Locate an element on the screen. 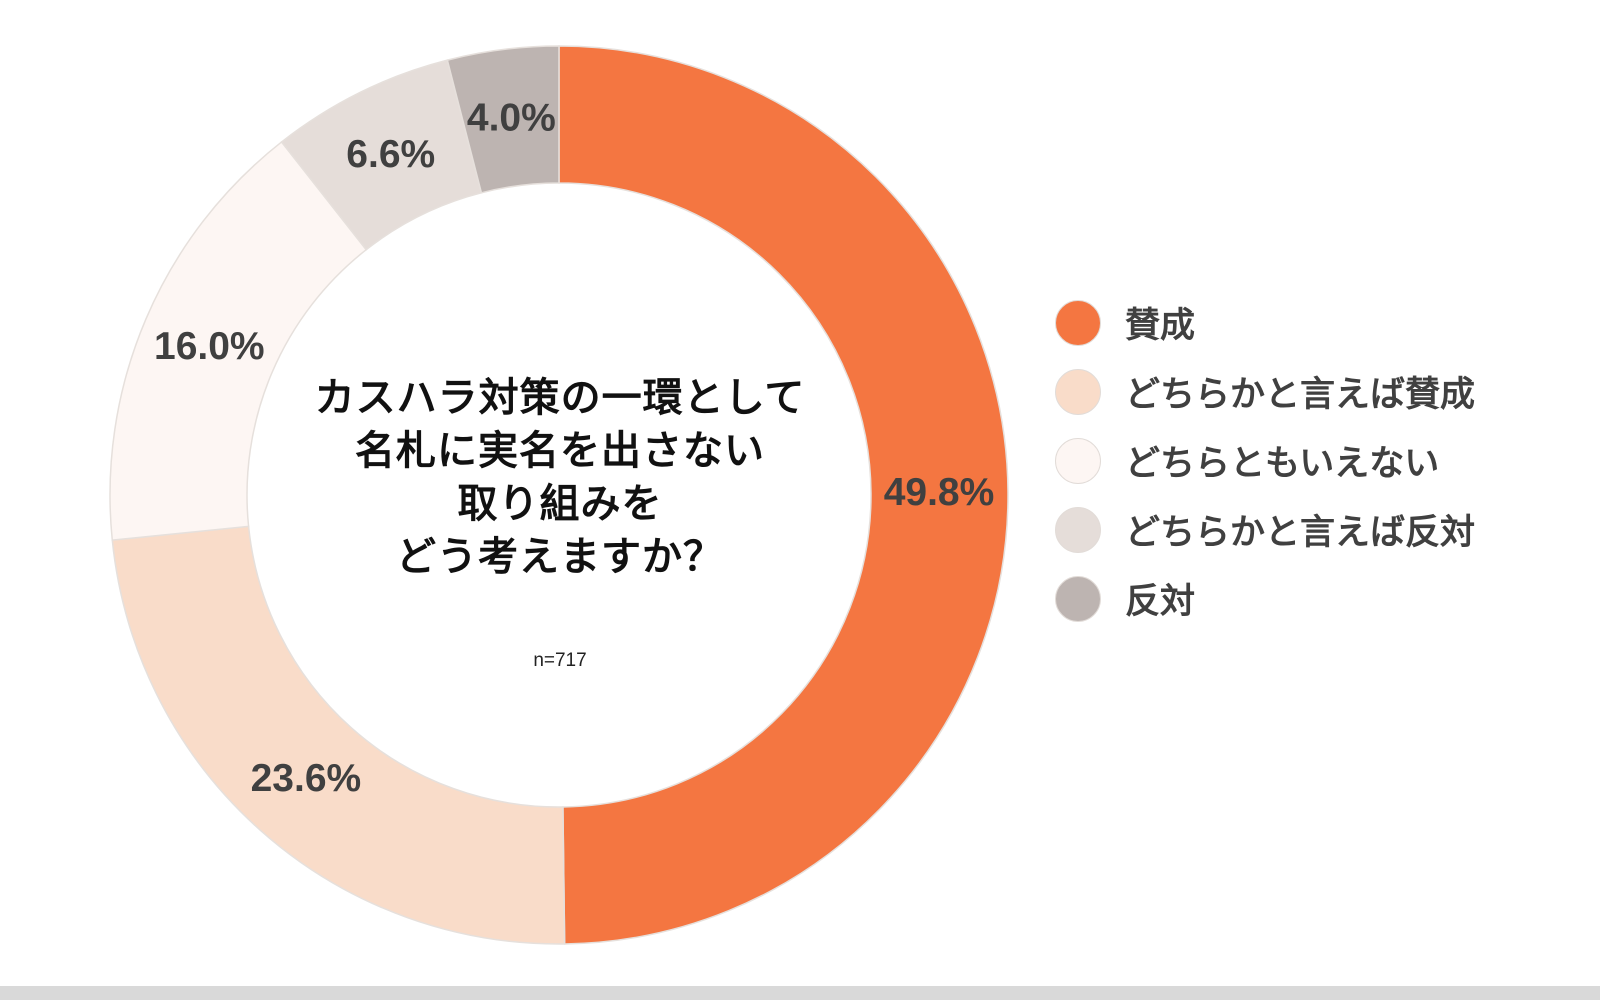 This screenshot has height=1000, width=1600. title-line-4: どう考えますか？ is located at coordinates (560, 557).